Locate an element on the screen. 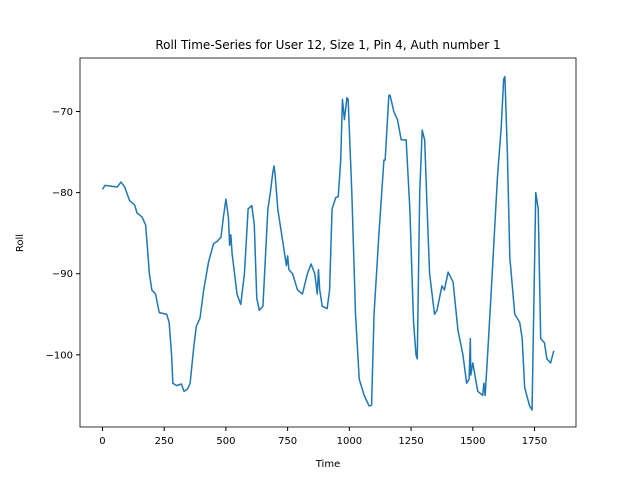  x-tick-label: 1250 is located at coordinates (410, 441).